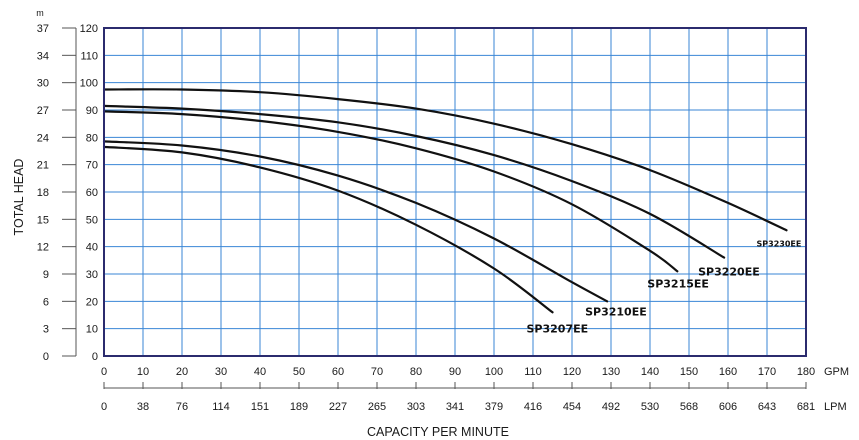  Describe the element at coordinates (43, 84) in the screenshot. I see `y-tick-label-meters: 30` at that location.